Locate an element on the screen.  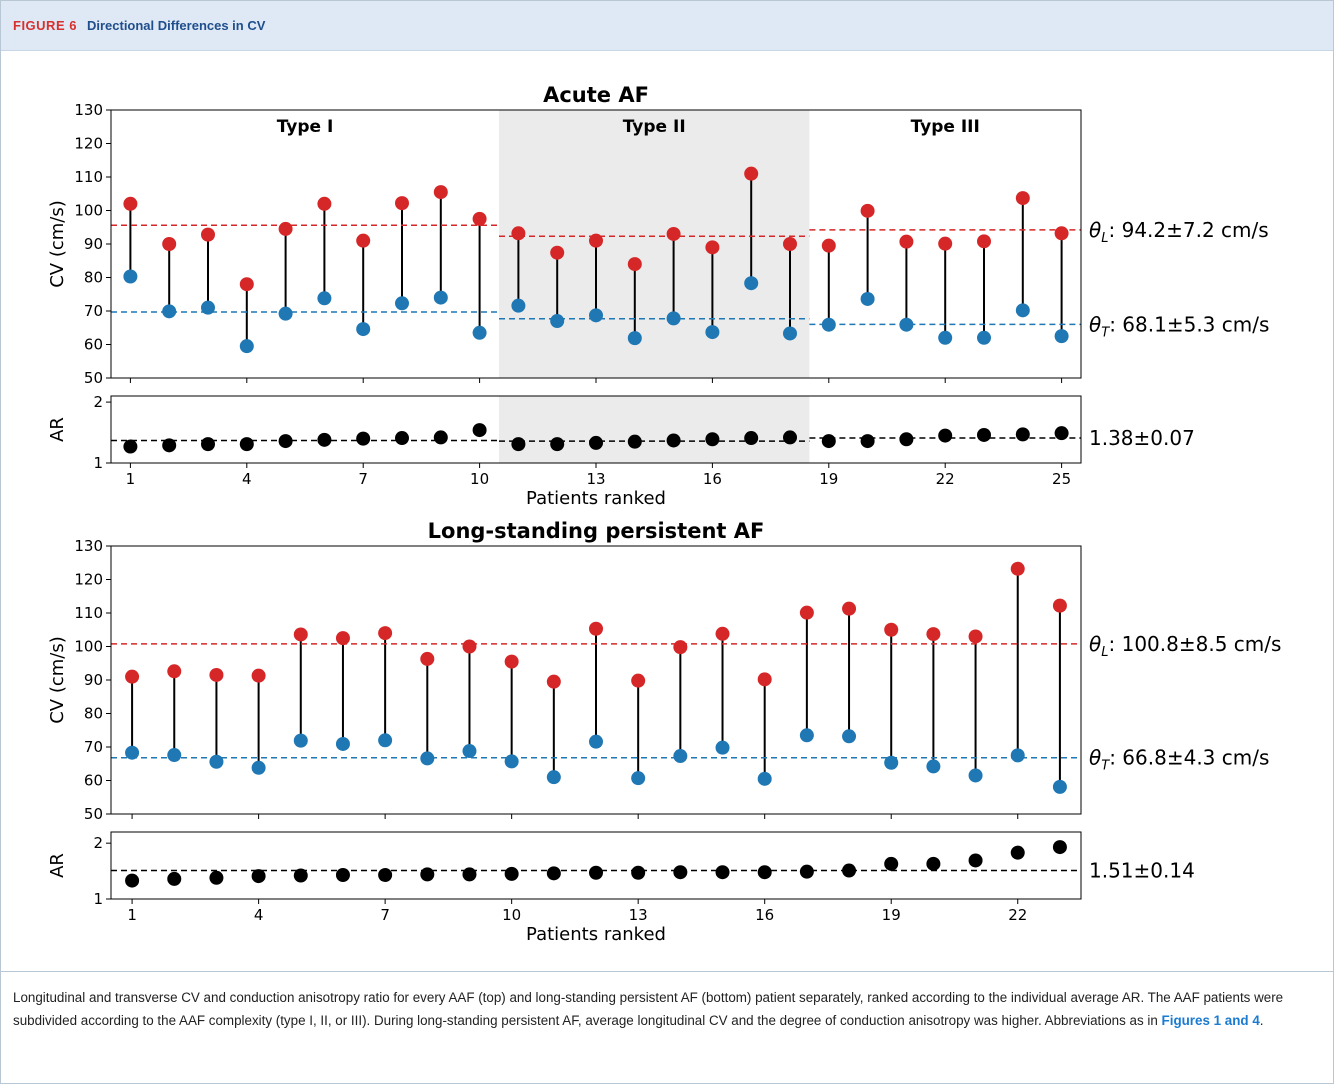
y-tick-label: 90 is located at coordinates (93, 680).